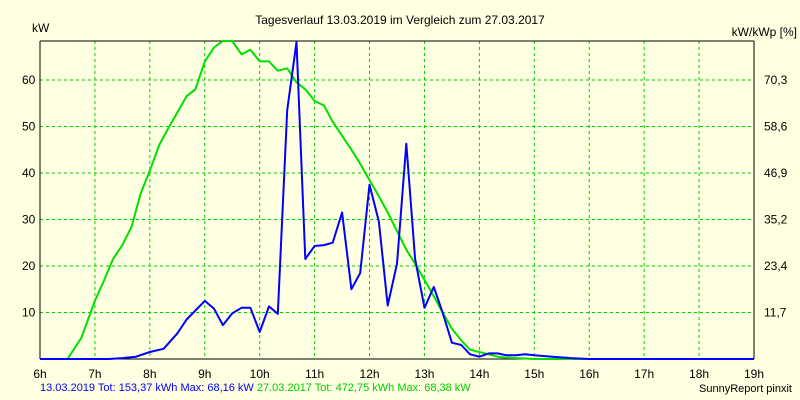 The image size is (800, 400). Describe the element at coordinates (260, 374) in the screenshot. I see `x-tick-label: 10h` at that location.